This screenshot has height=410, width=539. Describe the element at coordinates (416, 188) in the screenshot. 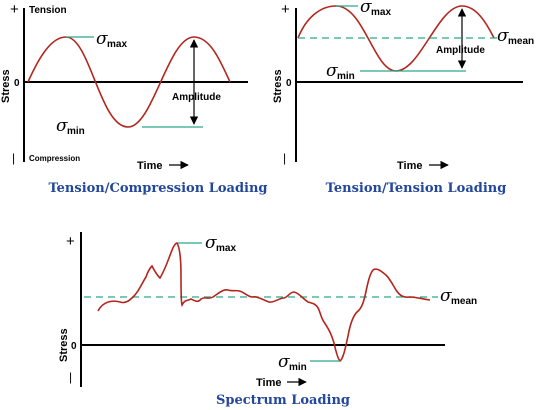

I see `caption-tension-tension: Tension/Tension Loading` at that location.